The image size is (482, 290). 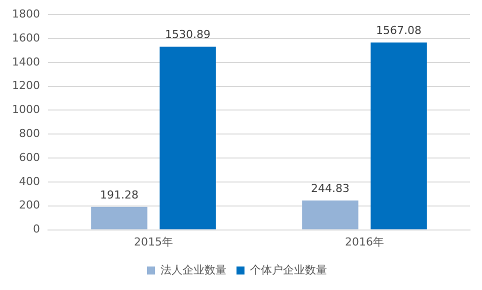 I want to click on y-tick-label: 1000, so click(x=26, y=109).